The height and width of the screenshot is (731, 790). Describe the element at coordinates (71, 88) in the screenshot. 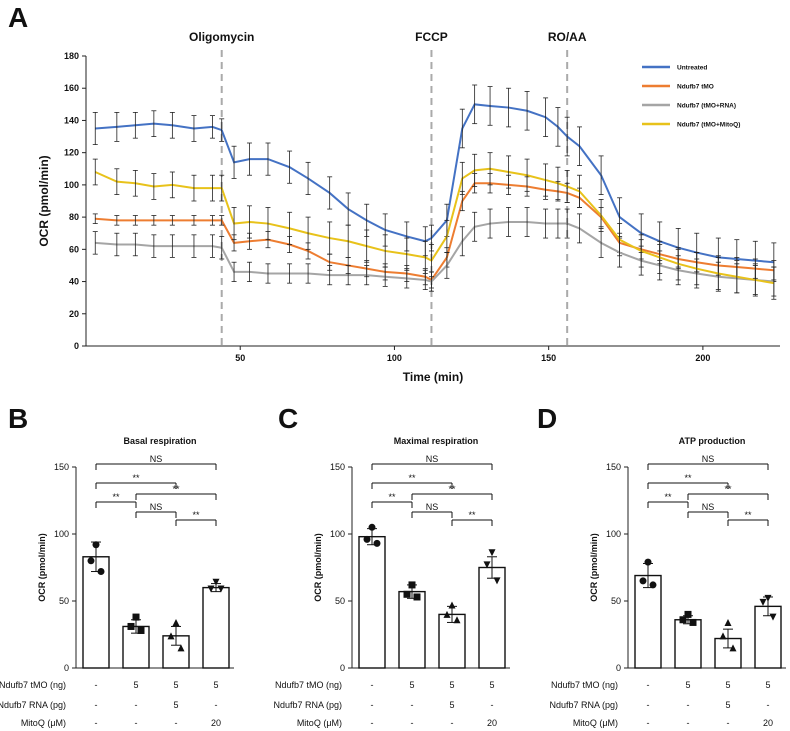

I see `y-tick-label: 160` at that location.